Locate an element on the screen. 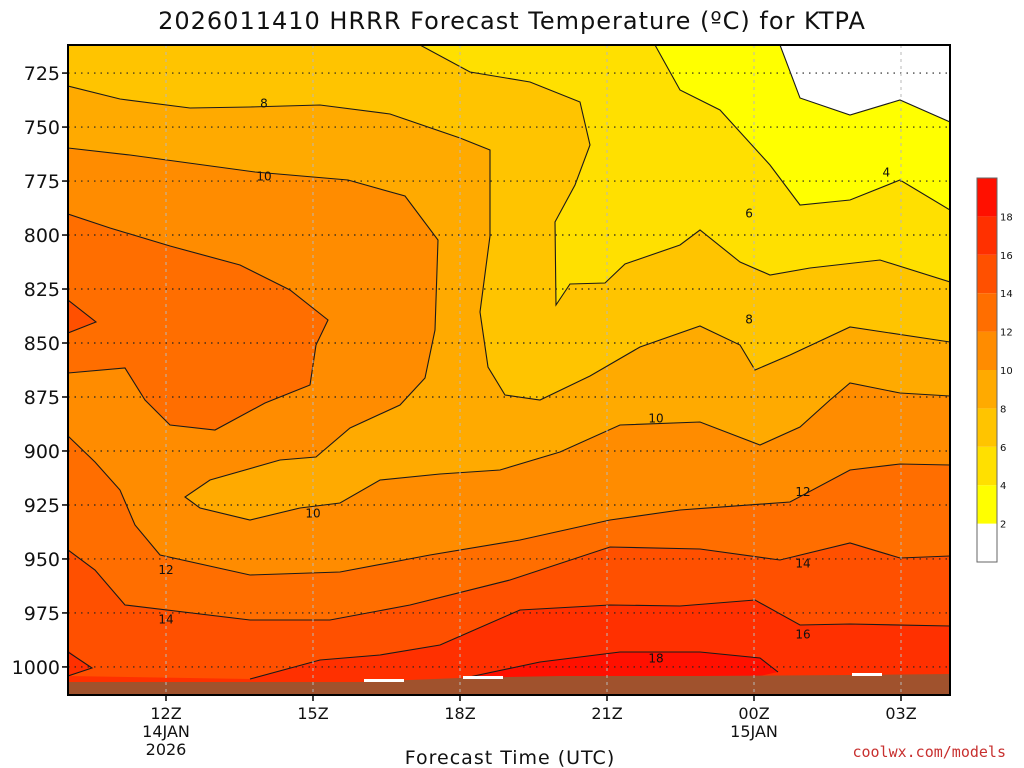  contour-label-16: 16 is located at coordinates (802, 635).